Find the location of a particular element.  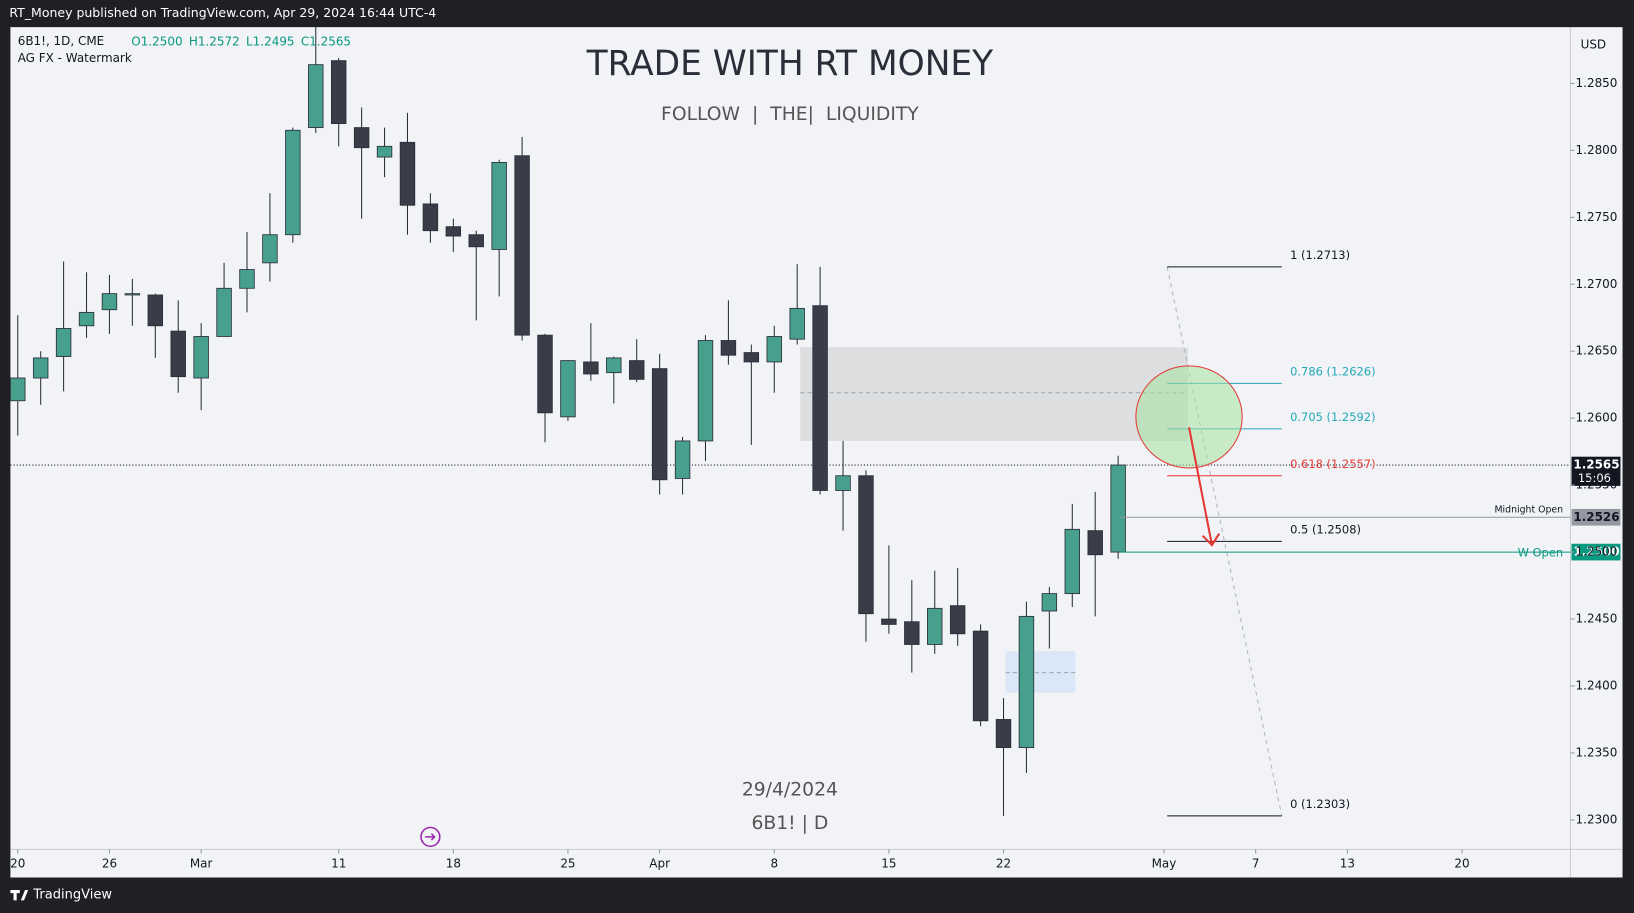

symbol: 6B1!, 1D, CME is located at coordinates (61, 41).